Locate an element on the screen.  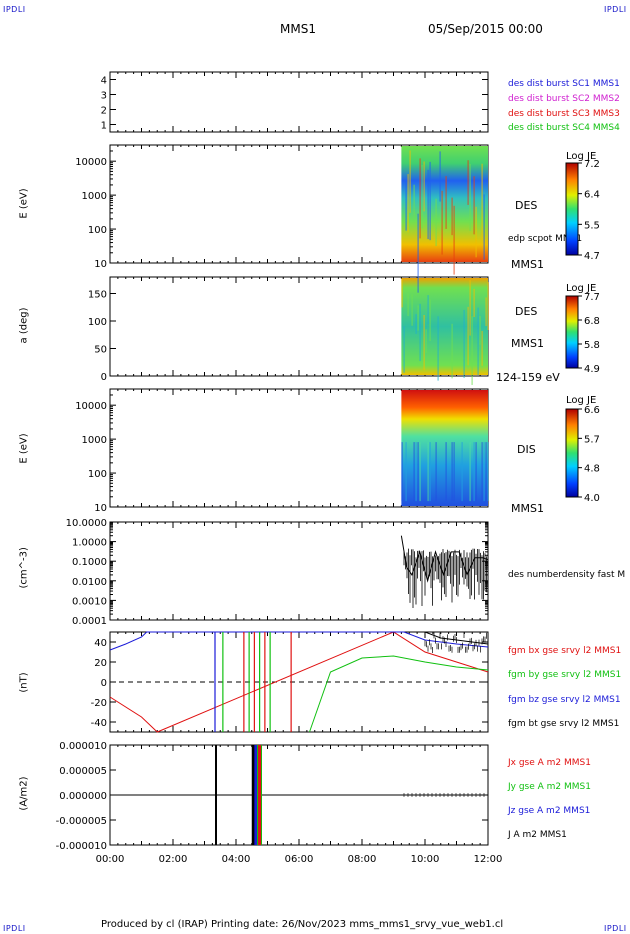
p1-ytick-3: 3 is located at coordinates (104, 96).